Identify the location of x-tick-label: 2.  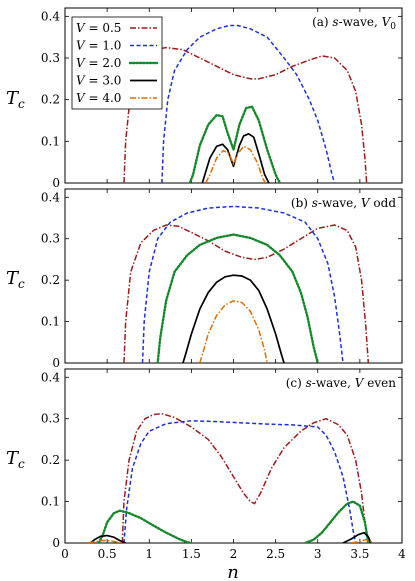
(234, 554).